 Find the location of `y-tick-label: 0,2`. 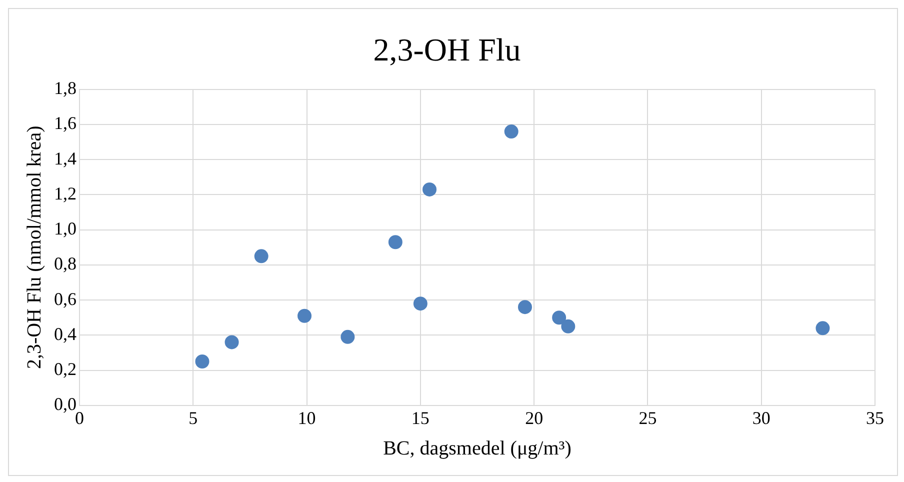

y-tick-label: 0,2 is located at coordinates (65, 369).